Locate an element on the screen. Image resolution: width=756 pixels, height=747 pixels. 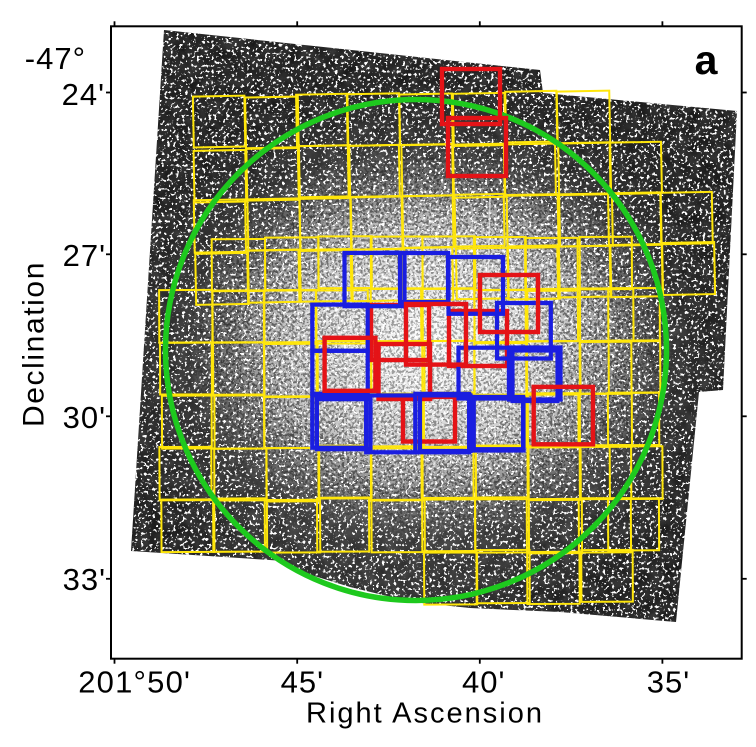
svg-text: 45' is located at coordinates (302, 682).